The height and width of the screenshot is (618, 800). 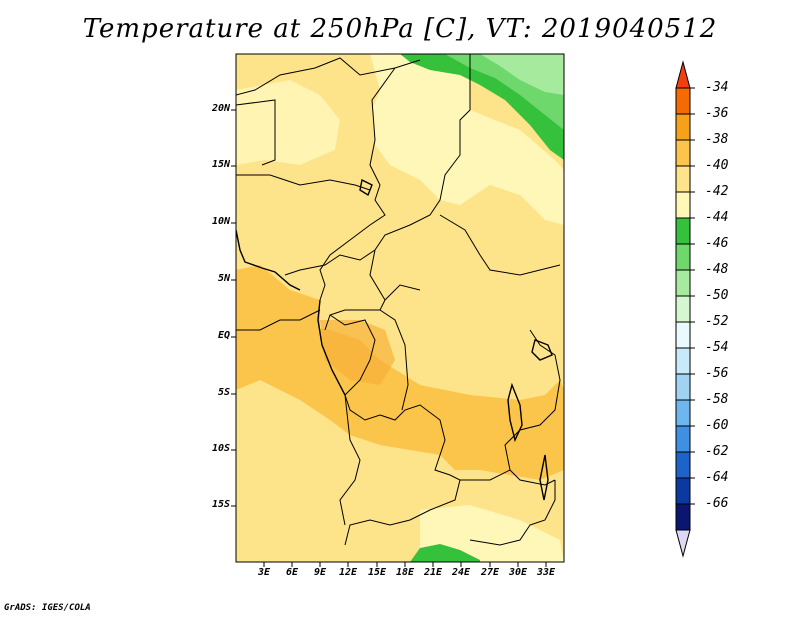 What do you see at coordinates (717, 503) in the screenshot?
I see `colorbar-label: -66` at bounding box center [717, 503].